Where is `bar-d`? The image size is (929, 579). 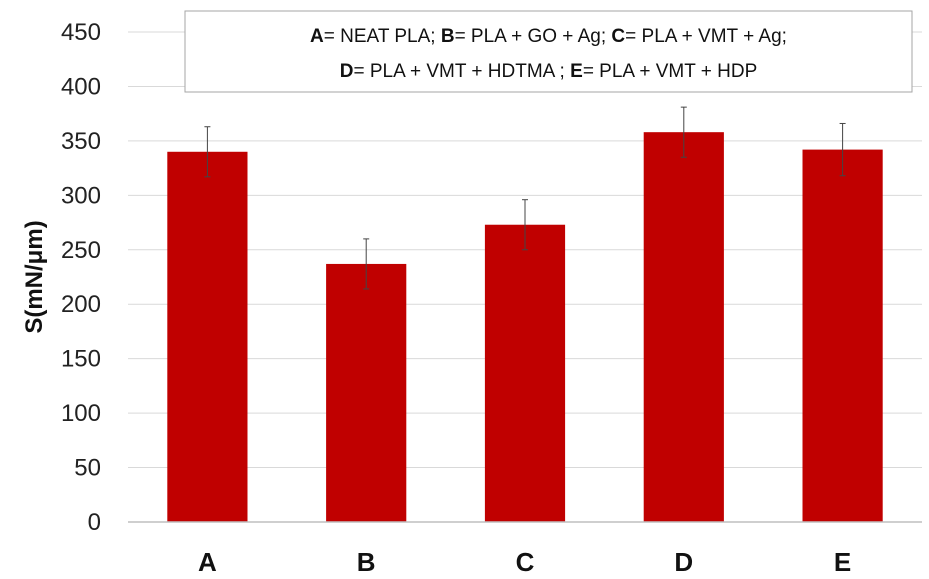 bar-d is located at coordinates (683, 327).